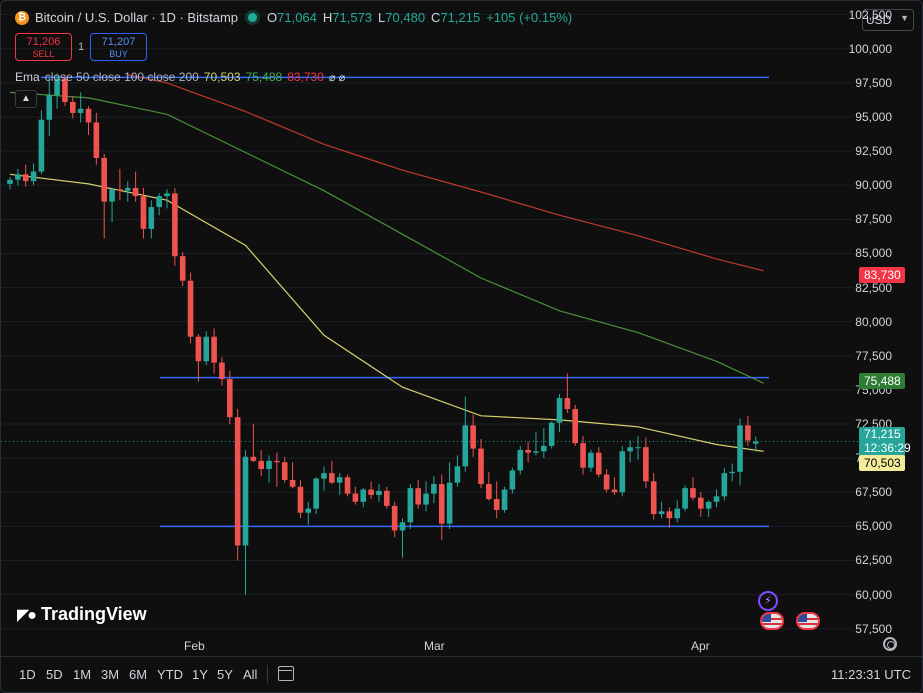 This screenshot has height=693, width=923. I want to click on utc-clock: 11:23:31 UTC, so click(871, 674).